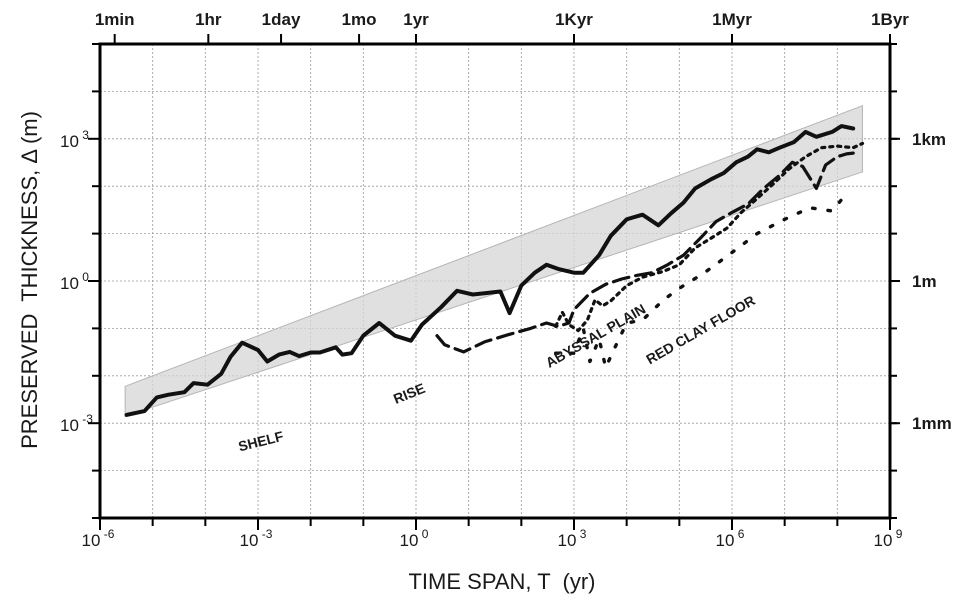 The width and height of the screenshot is (958, 606). What do you see at coordinates (574, 19) in the screenshot?
I see `top-tick-label: 1Kyr` at bounding box center [574, 19].